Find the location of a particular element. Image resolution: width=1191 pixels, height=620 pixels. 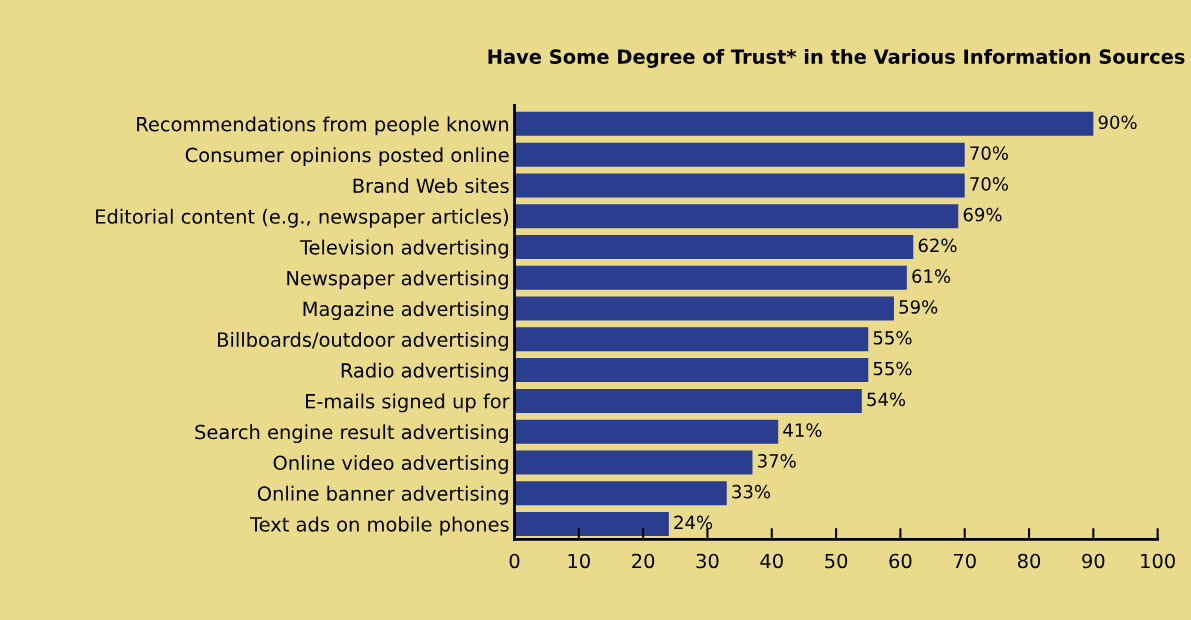

y-tick-label: Radio advertising is located at coordinates (424, 372).